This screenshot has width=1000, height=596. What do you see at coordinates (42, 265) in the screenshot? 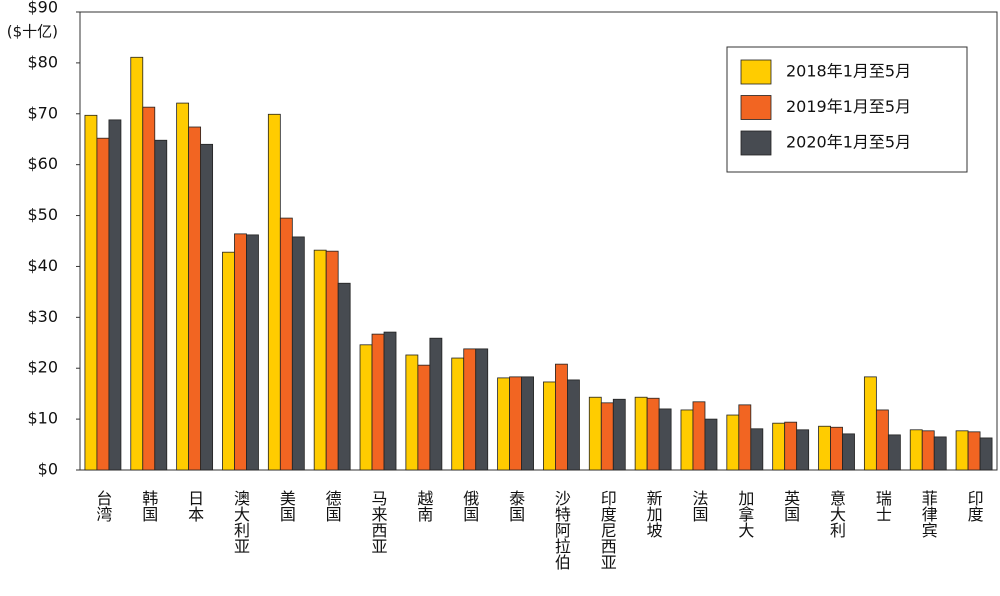
I see `y-tick-label: $40` at bounding box center [42, 265].